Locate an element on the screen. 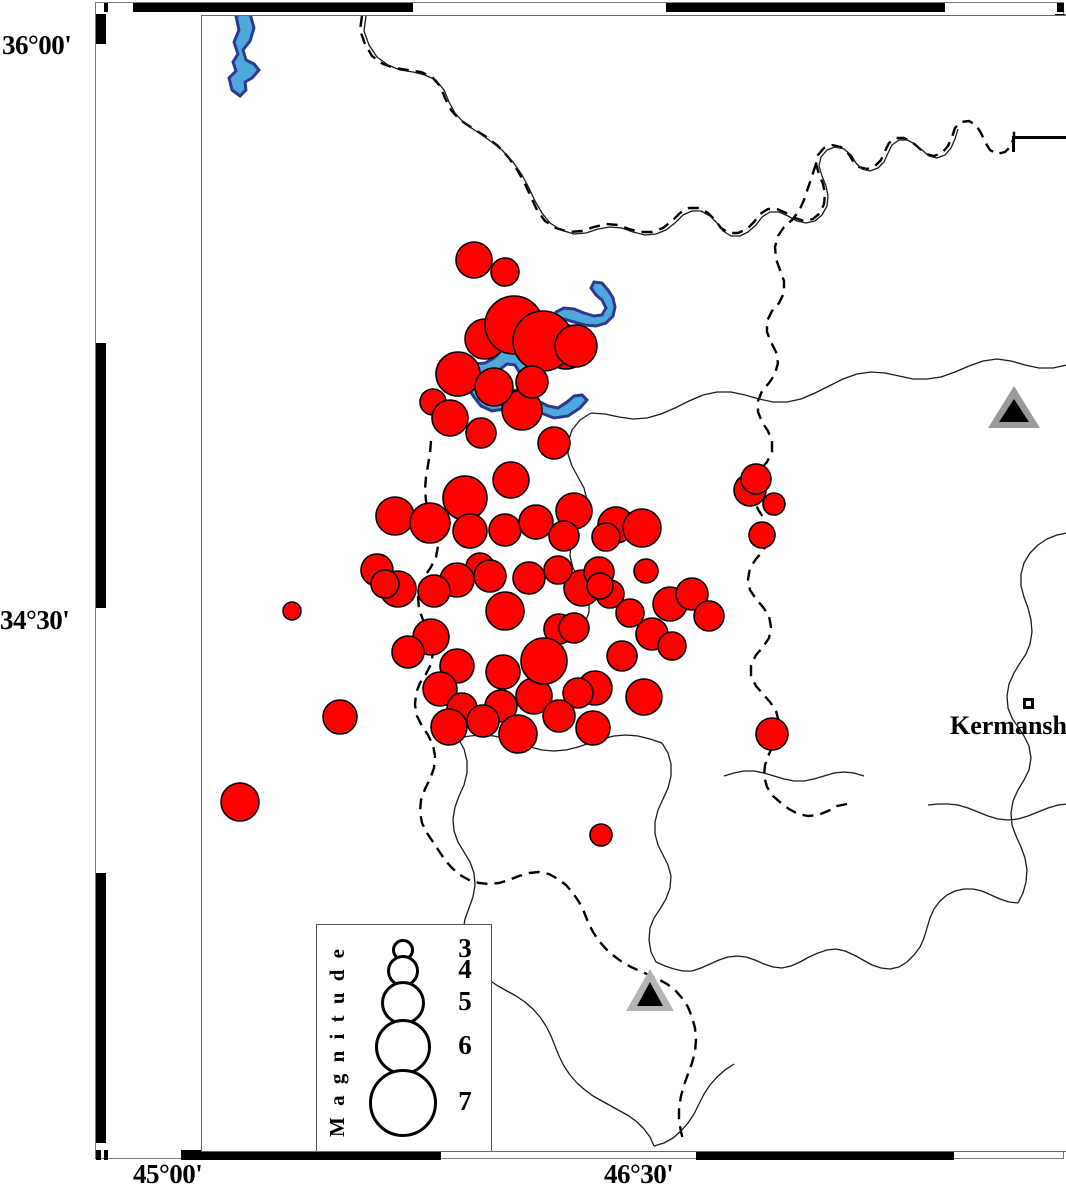  legend-label-m3: 3 is located at coordinates (465, 948).